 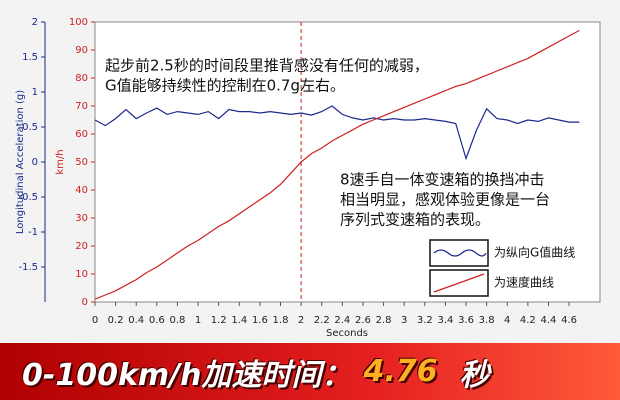 I want to click on x-tick-label: 1.4, so click(x=239, y=320).